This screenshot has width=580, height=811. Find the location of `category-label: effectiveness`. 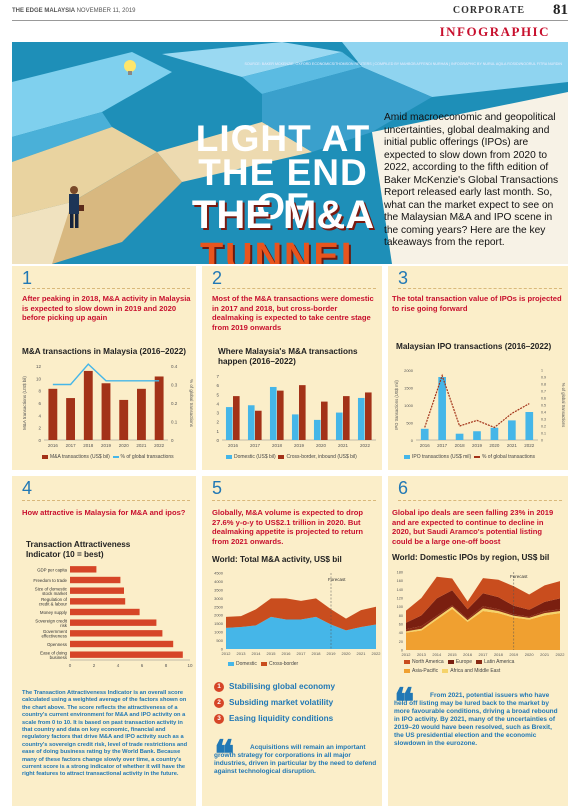

category-label: effectiveness is located at coordinates (54, 636).